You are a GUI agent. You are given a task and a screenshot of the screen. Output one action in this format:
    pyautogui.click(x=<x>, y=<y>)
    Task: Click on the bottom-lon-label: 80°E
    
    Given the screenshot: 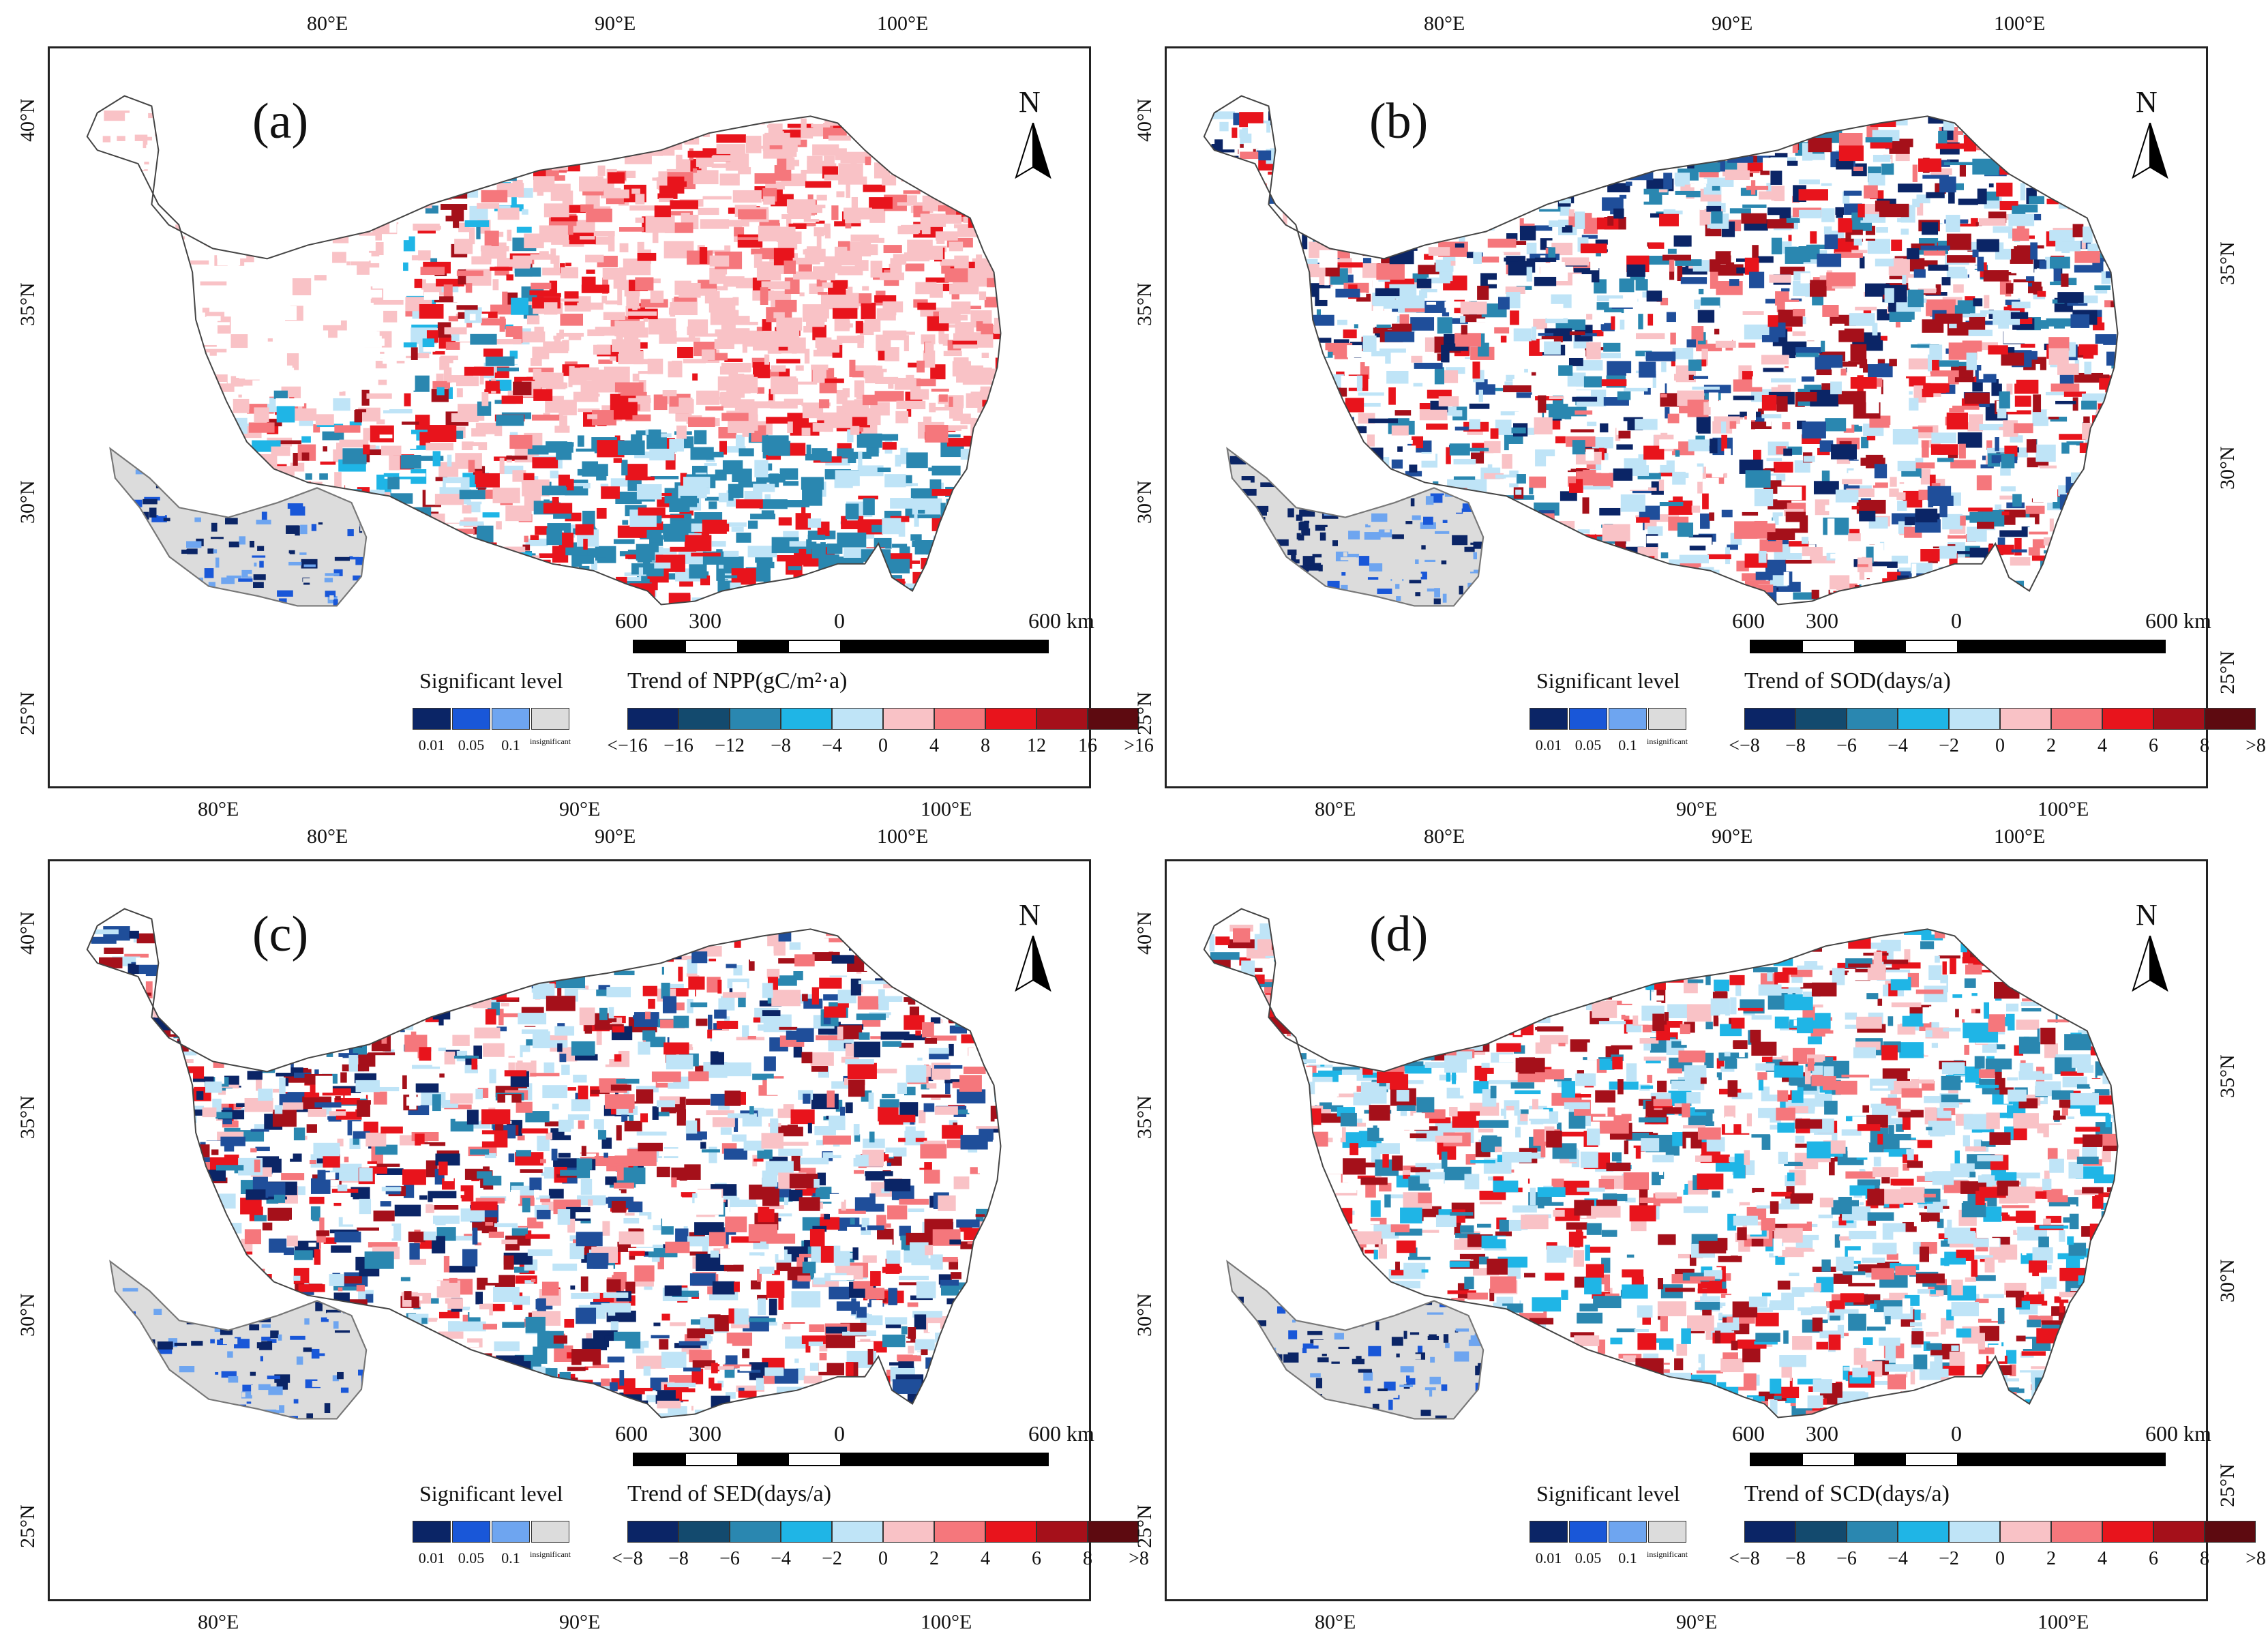 What is the action you would take?
    pyautogui.click(x=1335, y=809)
    